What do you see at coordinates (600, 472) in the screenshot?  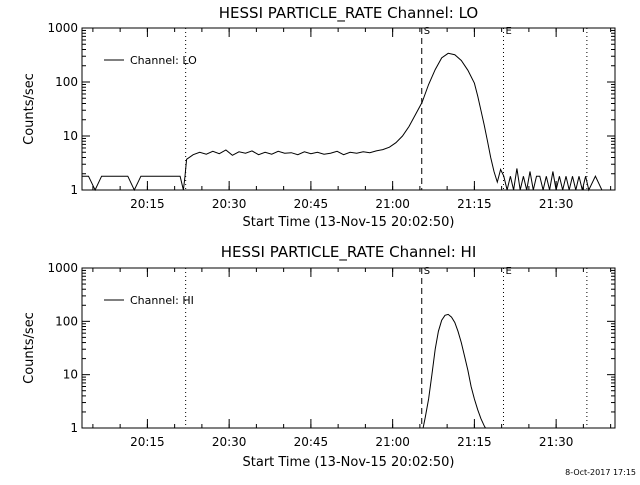 I see `footer-timestamp: 8-Oct-2017 17:15` at bounding box center [600, 472].